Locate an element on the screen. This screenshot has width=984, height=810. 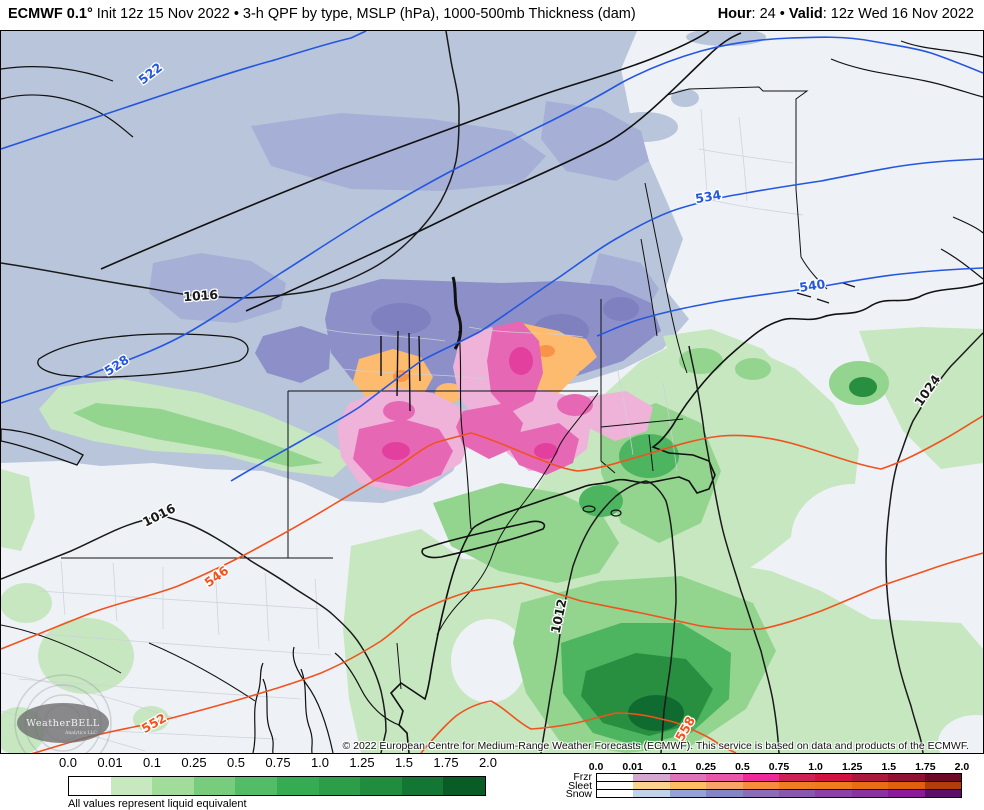
valid-label: Valid is located at coordinates (805, 14).